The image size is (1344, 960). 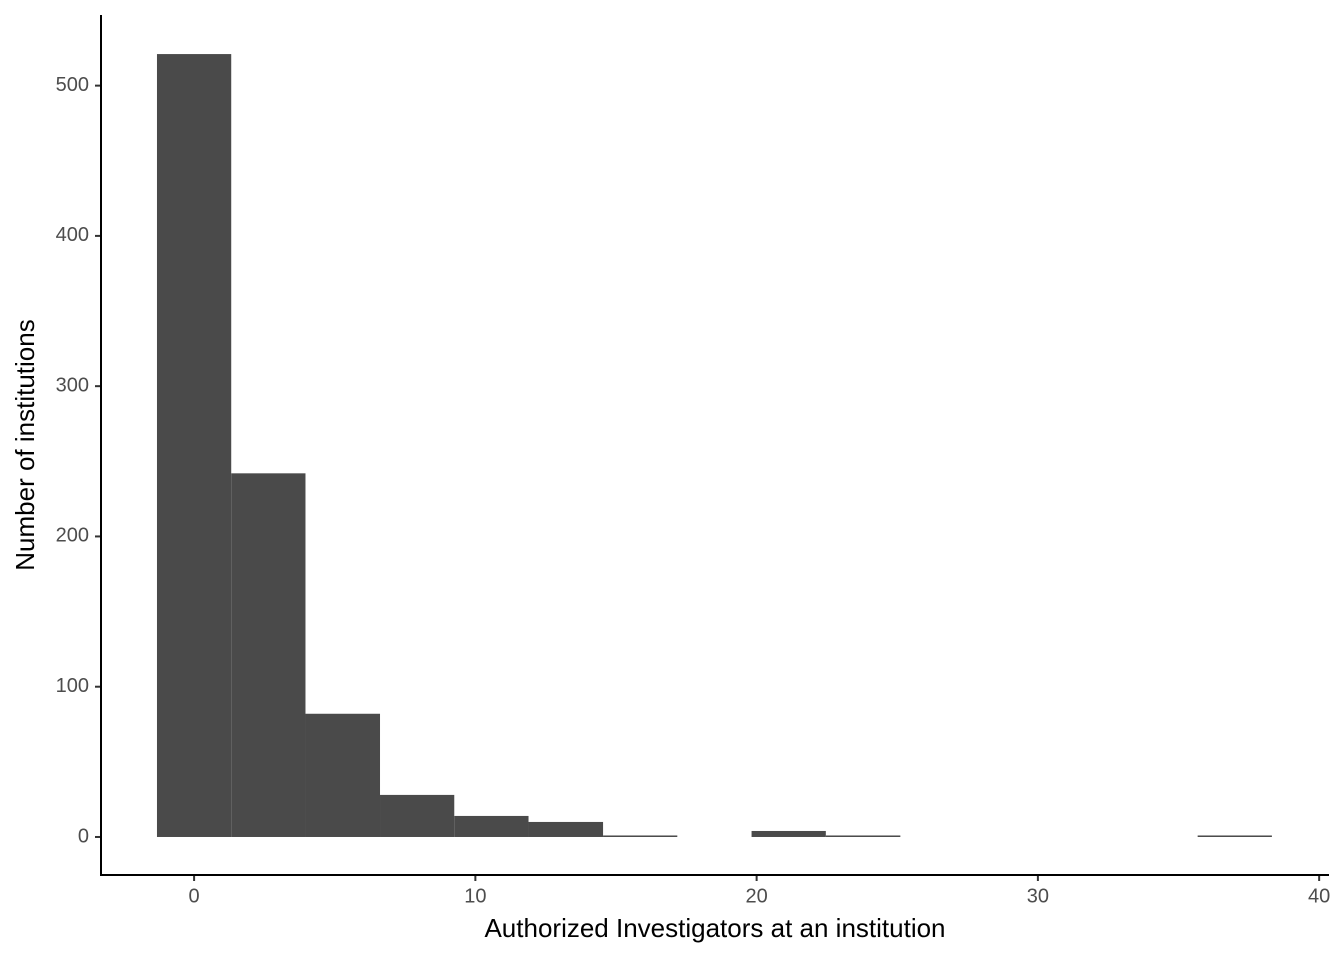 I want to click on x-tick-label: 10, so click(x=475, y=896).